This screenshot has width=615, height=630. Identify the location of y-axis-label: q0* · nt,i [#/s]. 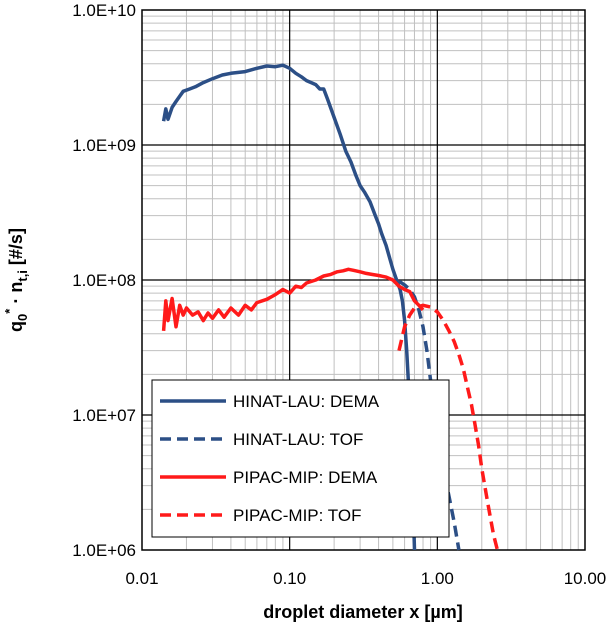
(16, 280).